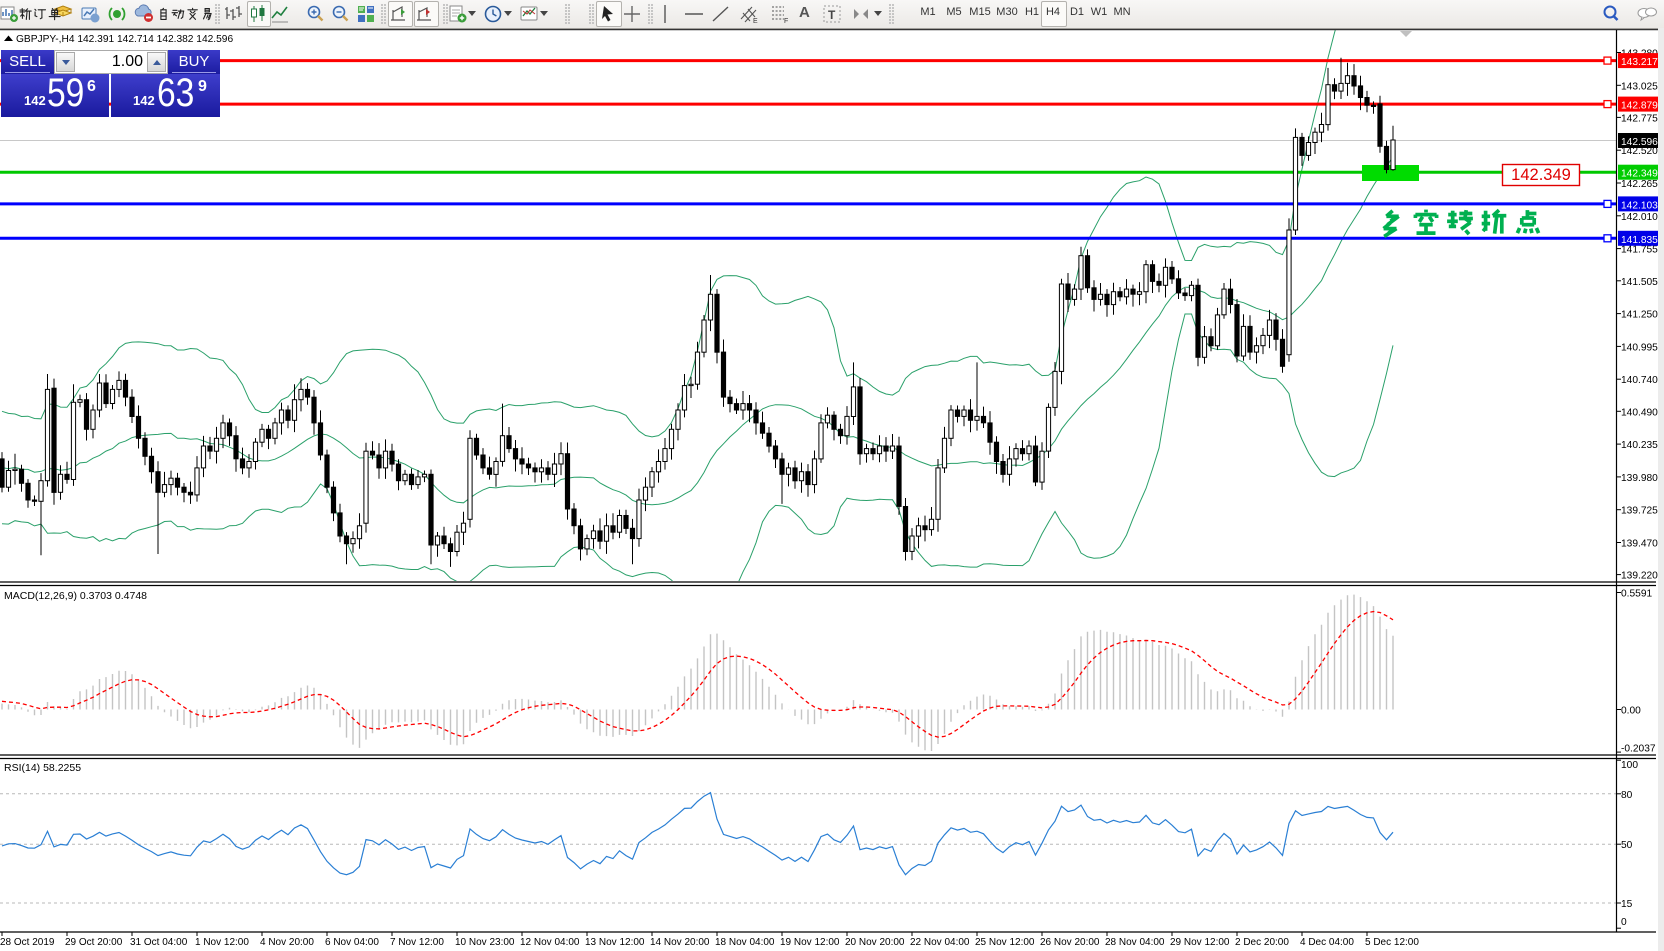 The image size is (1664, 951). I want to click on svg-text: 14 Nov 20:00, so click(680, 942).